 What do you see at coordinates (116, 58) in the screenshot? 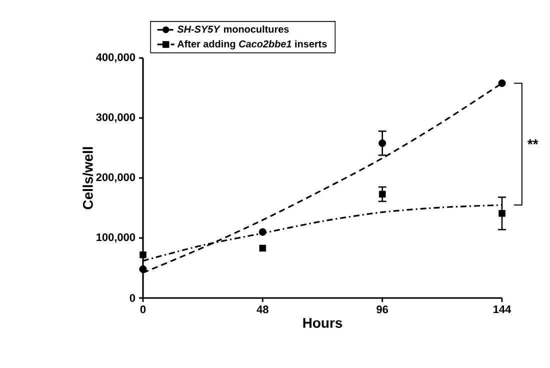
I see `y-tick-label: 400,000` at bounding box center [116, 58].